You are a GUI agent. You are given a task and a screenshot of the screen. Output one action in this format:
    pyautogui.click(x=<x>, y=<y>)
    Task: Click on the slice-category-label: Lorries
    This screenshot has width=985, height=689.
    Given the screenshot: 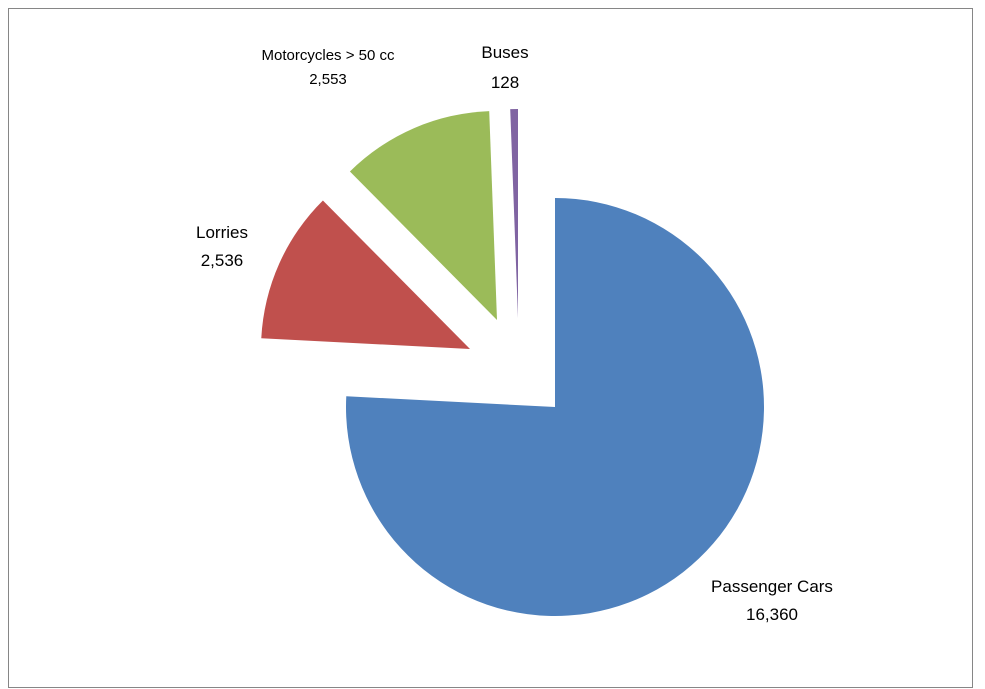 What is the action you would take?
    pyautogui.click(x=222, y=232)
    